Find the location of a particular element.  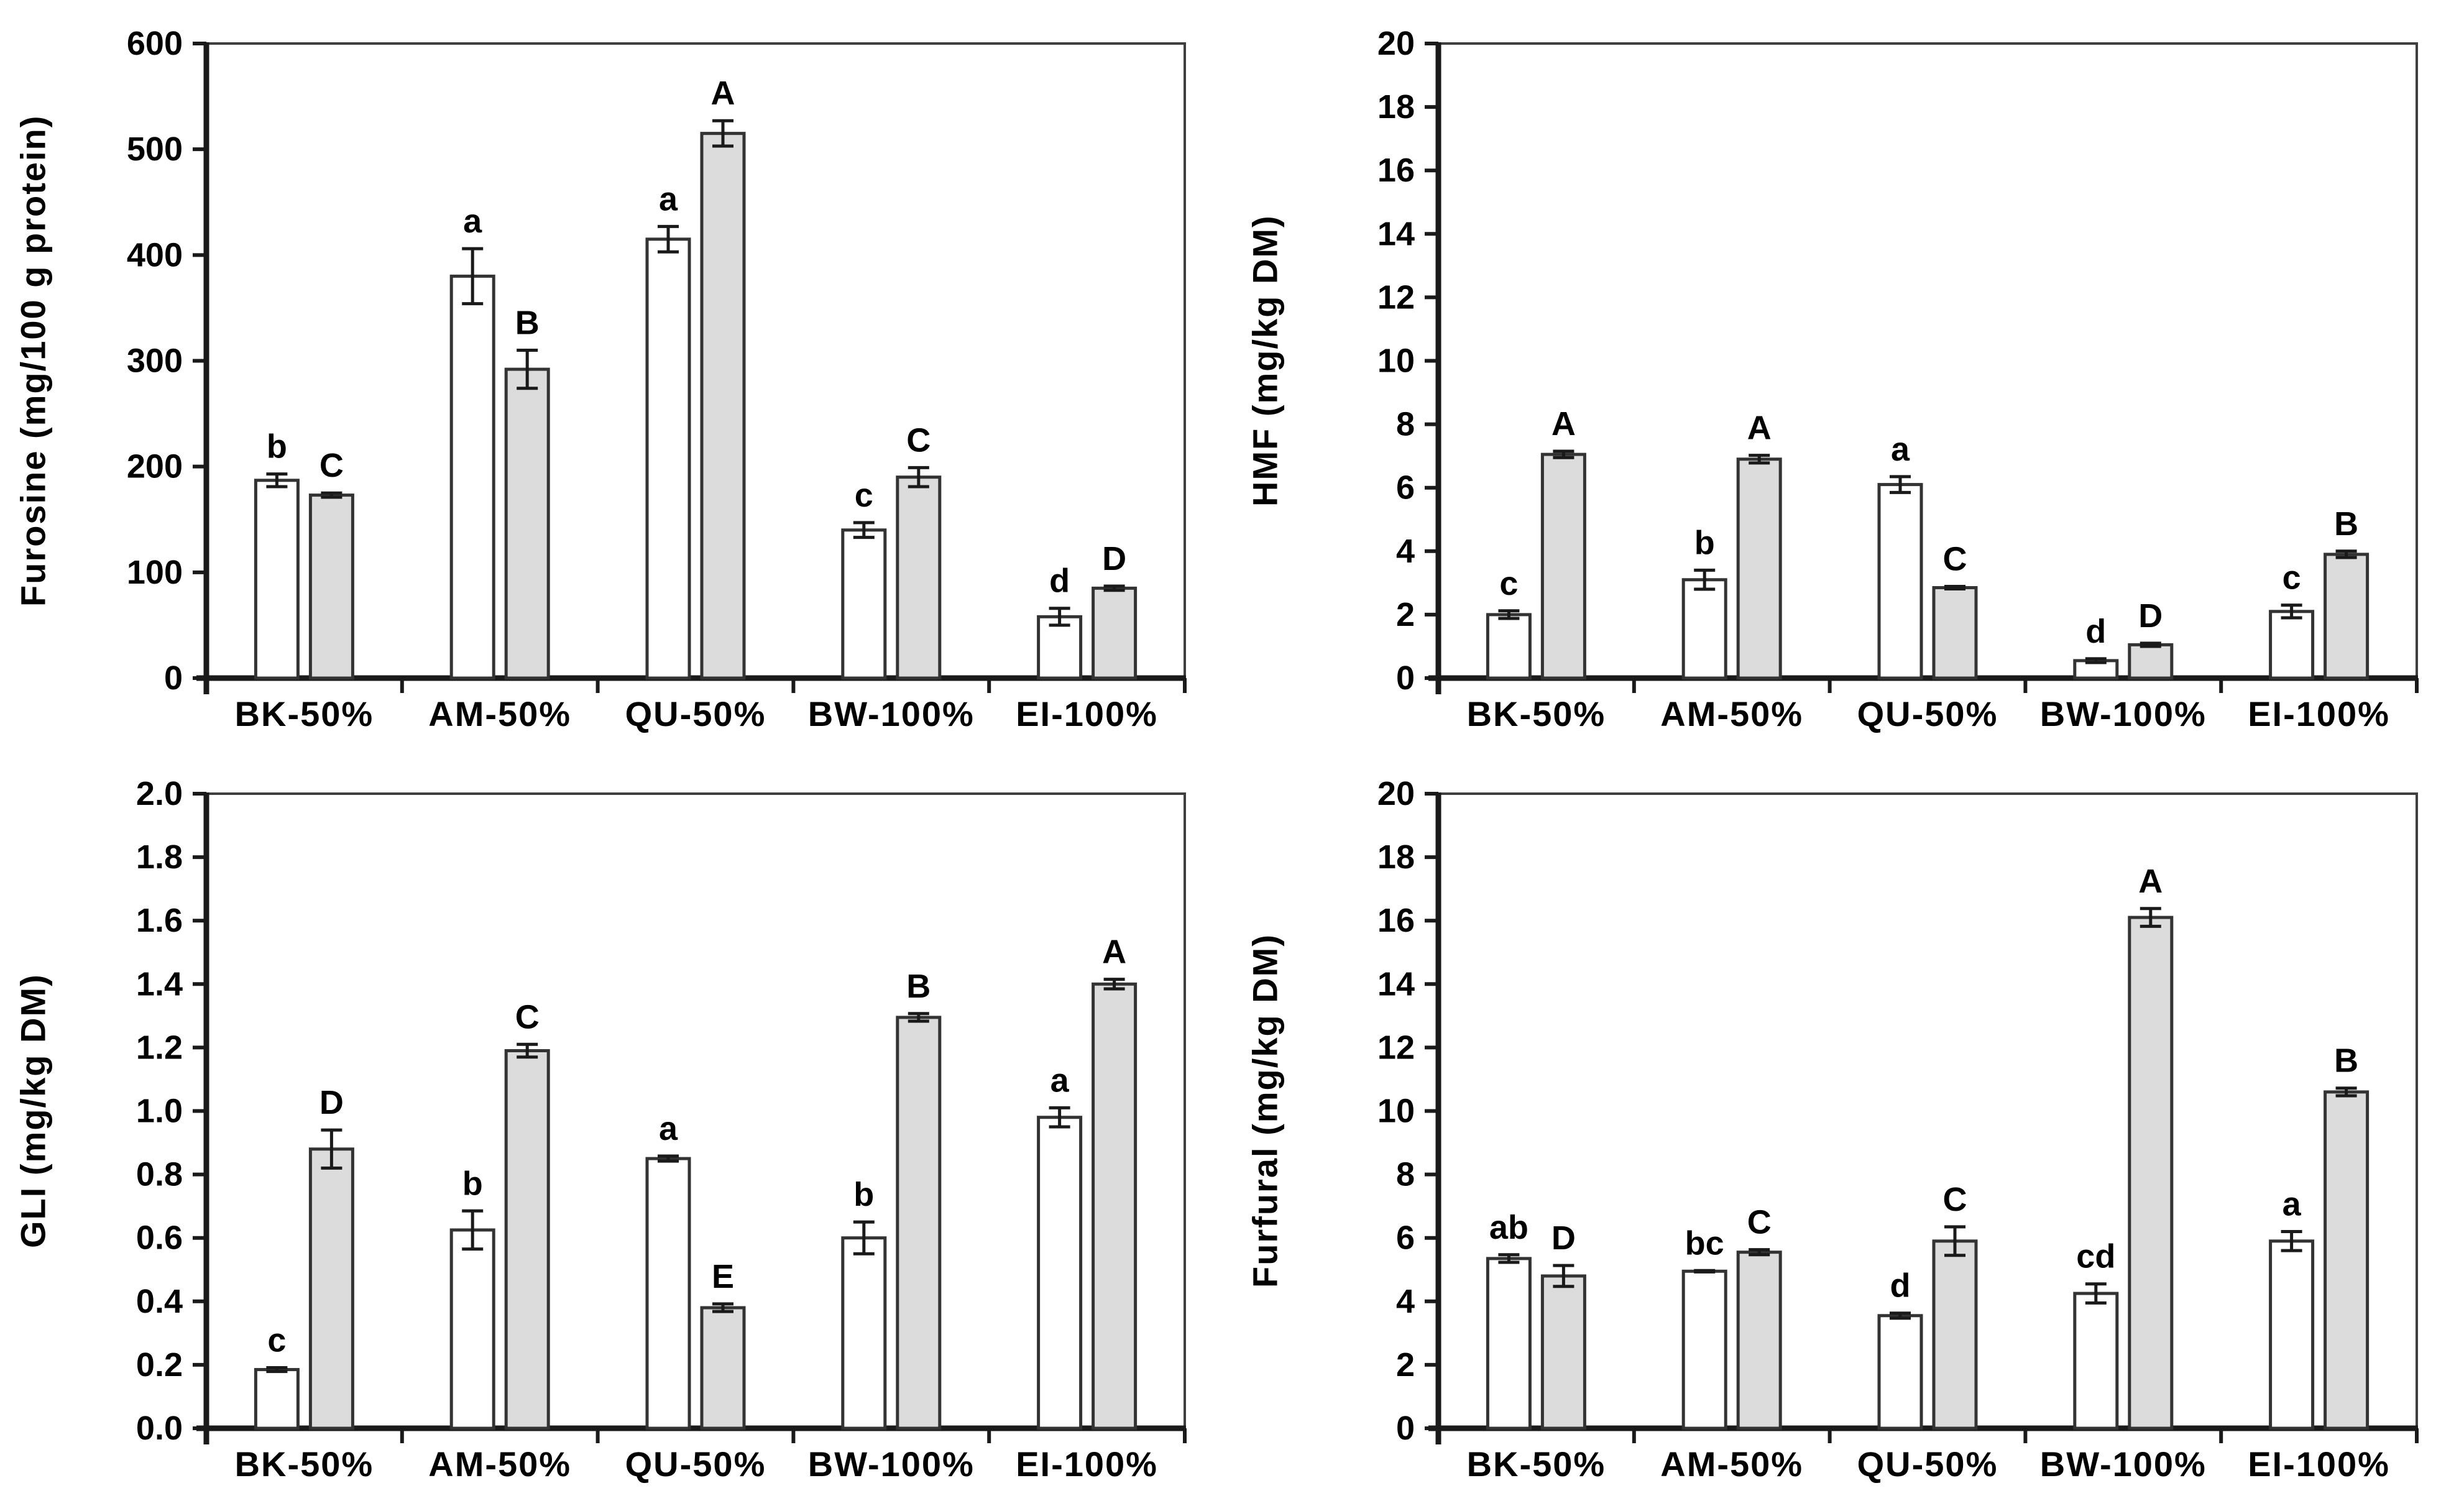

white-bar-BW-100% is located at coordinates (864, 604).